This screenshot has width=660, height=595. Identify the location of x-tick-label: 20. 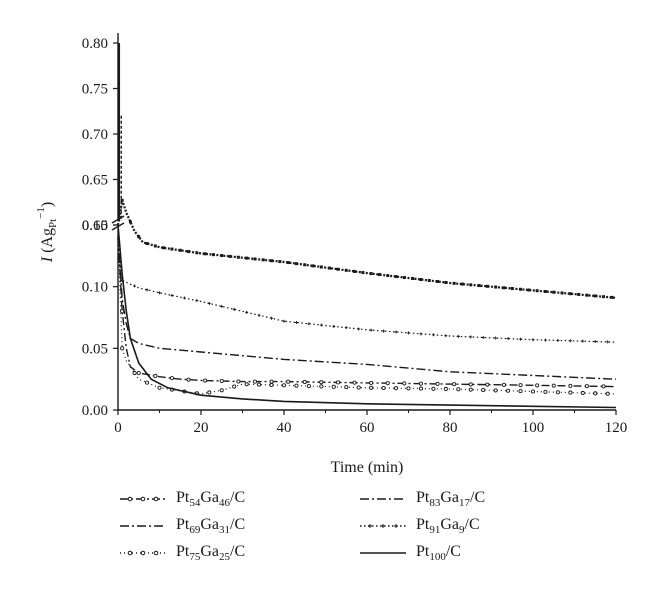
(201, 428).